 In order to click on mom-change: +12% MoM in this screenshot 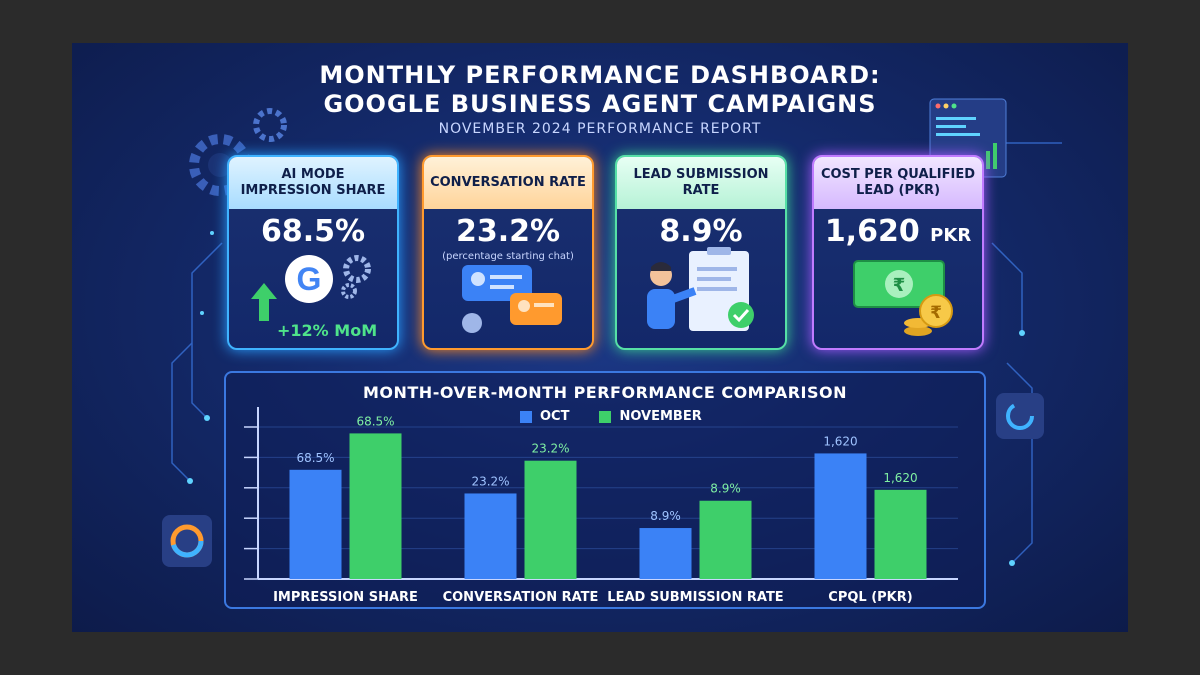, I will do `click(327, 330)`.